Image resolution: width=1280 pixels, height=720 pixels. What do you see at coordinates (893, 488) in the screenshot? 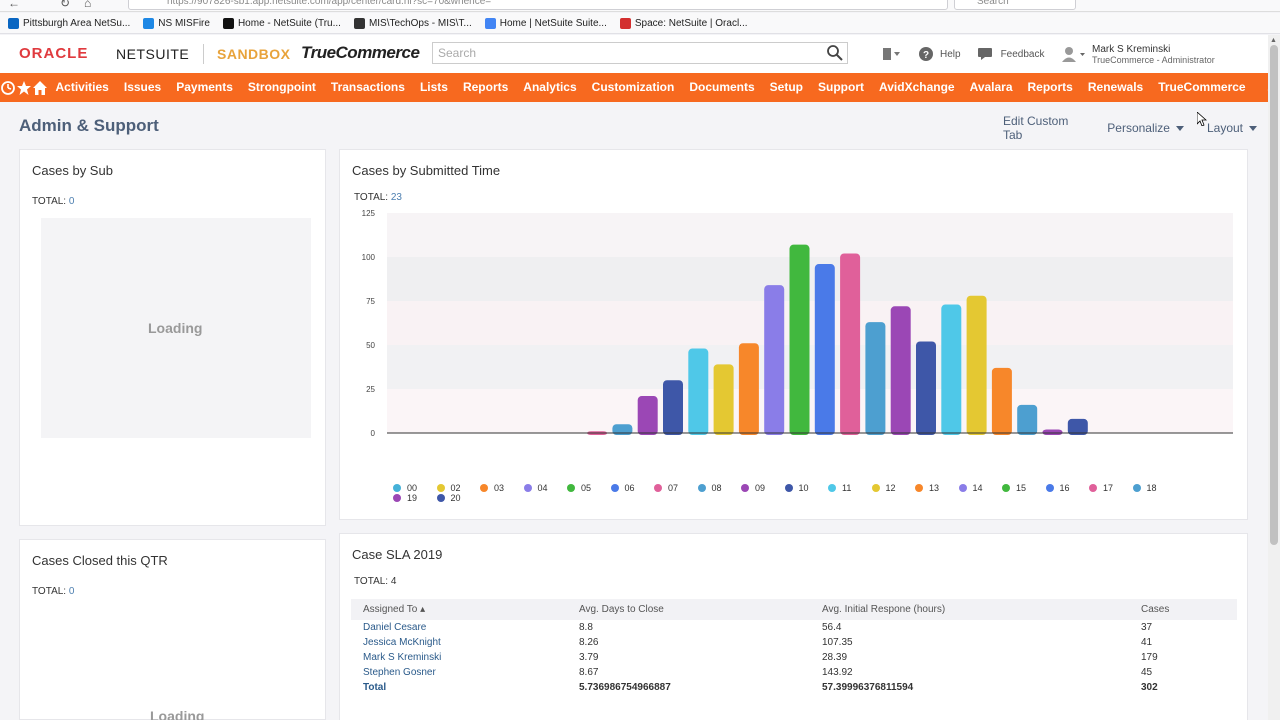
I see `legend-item: 12` at bounding box center [893, 488].